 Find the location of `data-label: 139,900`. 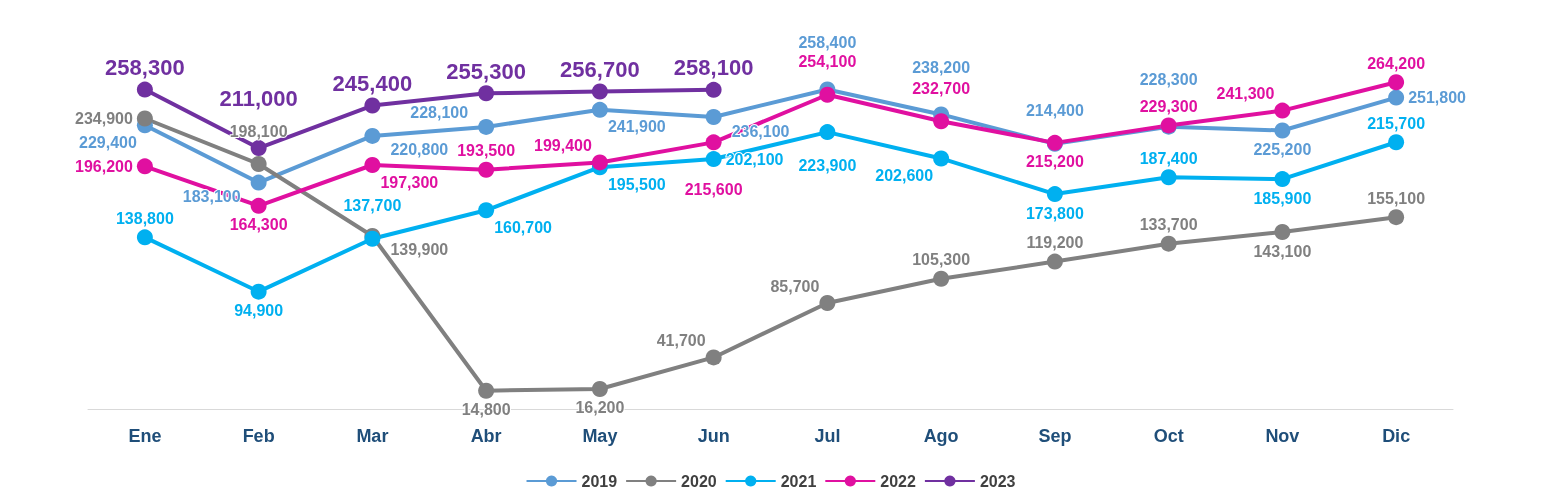

data-label: 139,900 is located at coordinates (419, 250).